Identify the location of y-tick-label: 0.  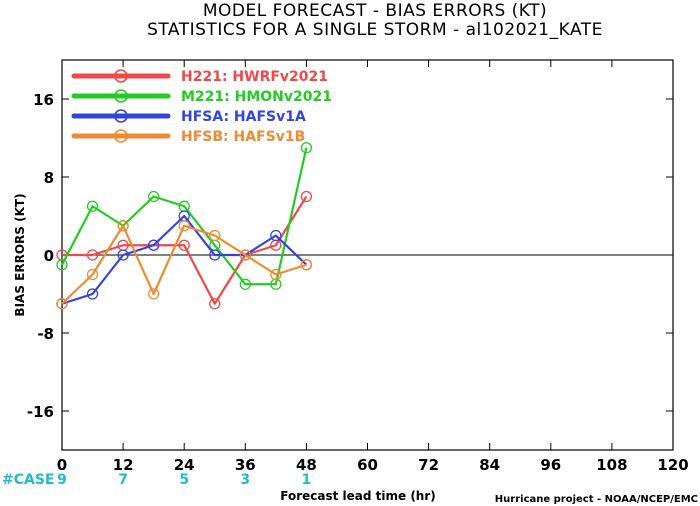
(49, 256).